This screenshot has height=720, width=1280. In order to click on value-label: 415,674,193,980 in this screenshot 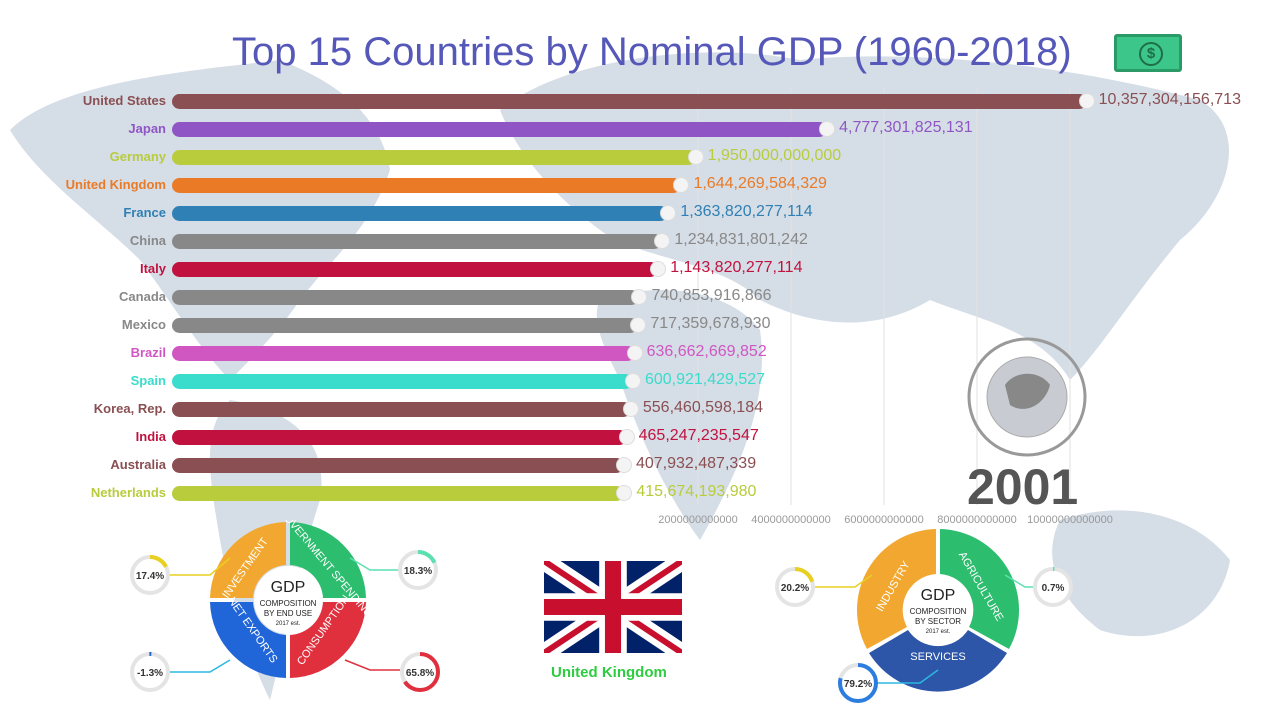, I will do `click(696, 491)`.